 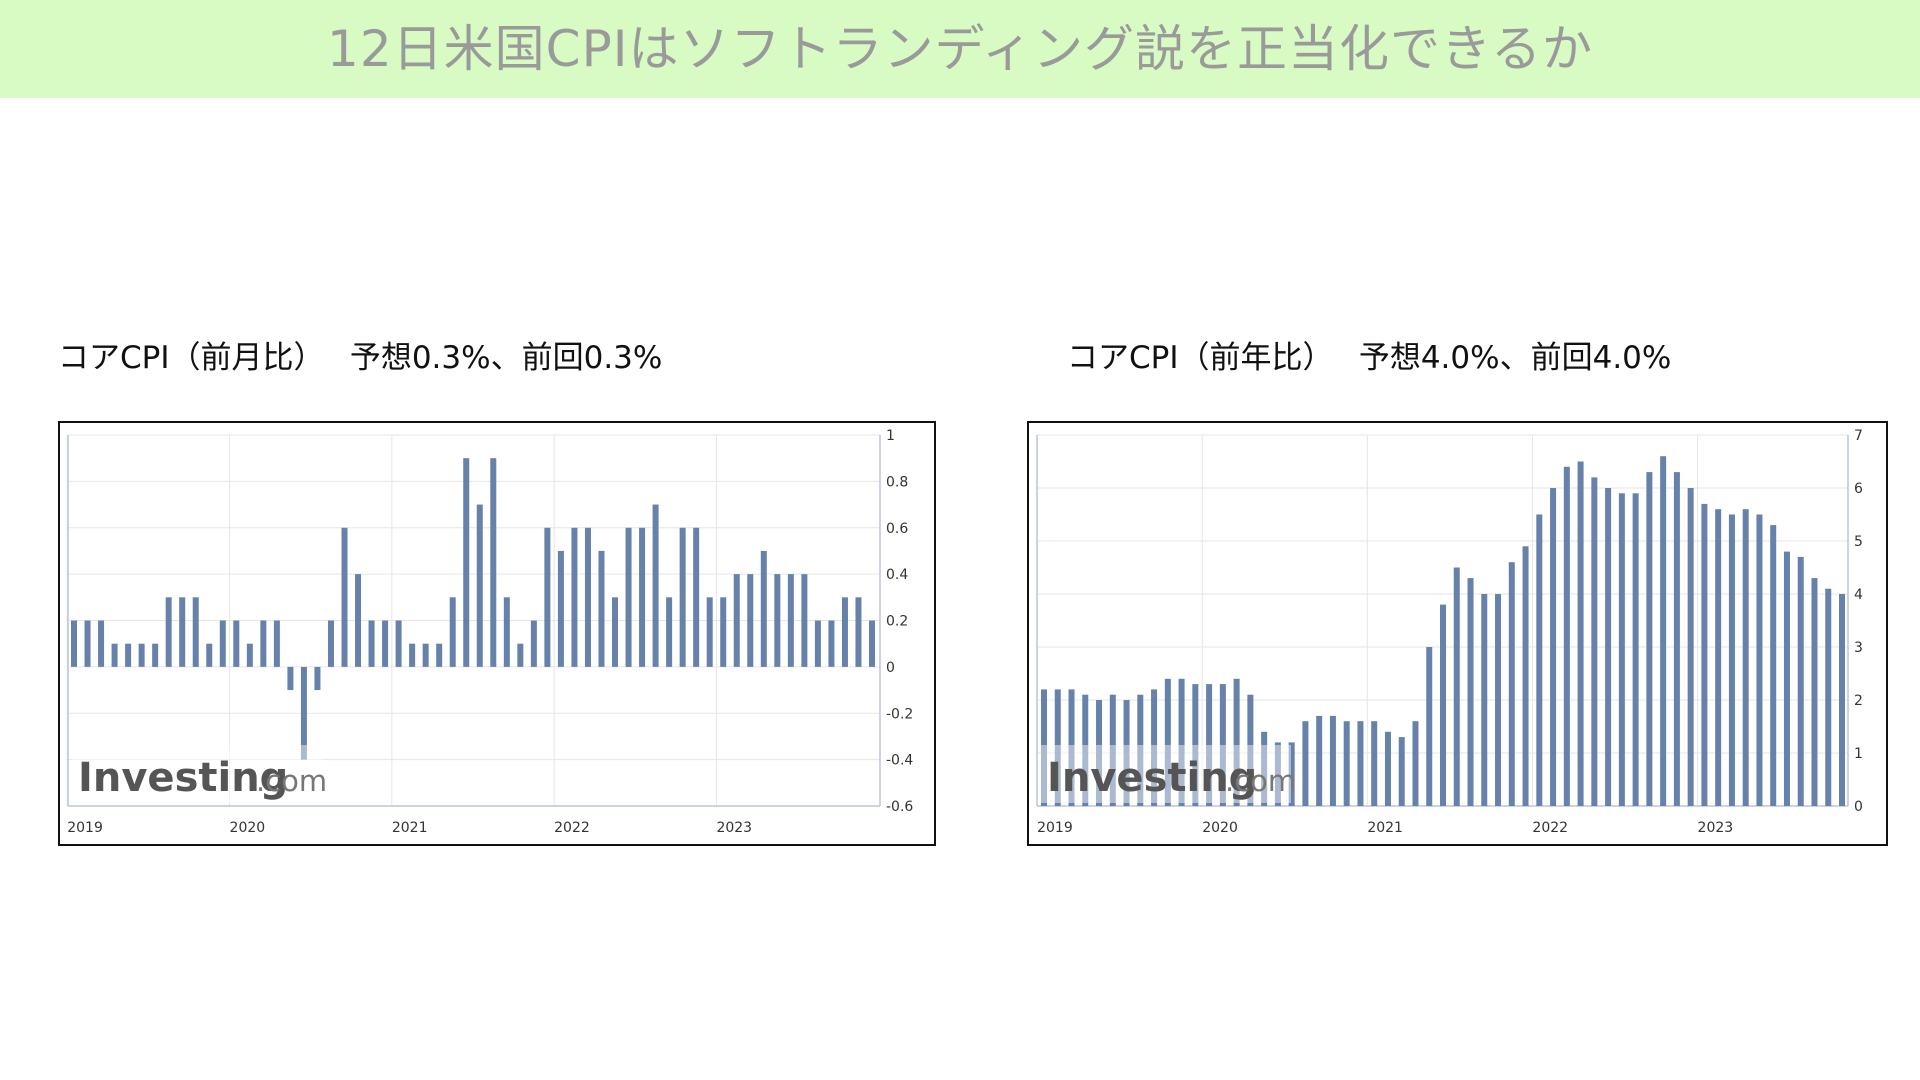 I want to click on chart-caption-mom: コアCPI（前月比） 予想0.3%、前回0.3%, so click(x=360, y=358).